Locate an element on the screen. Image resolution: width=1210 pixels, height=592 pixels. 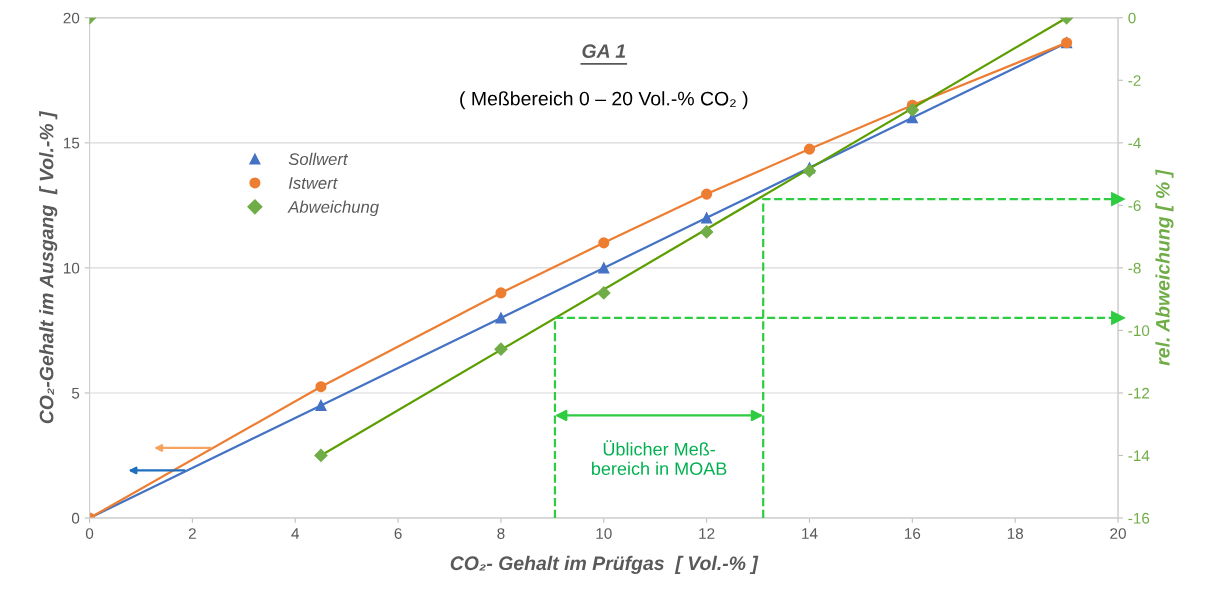
y2-tick-label: -14 is located at coordinates (1139, 456).